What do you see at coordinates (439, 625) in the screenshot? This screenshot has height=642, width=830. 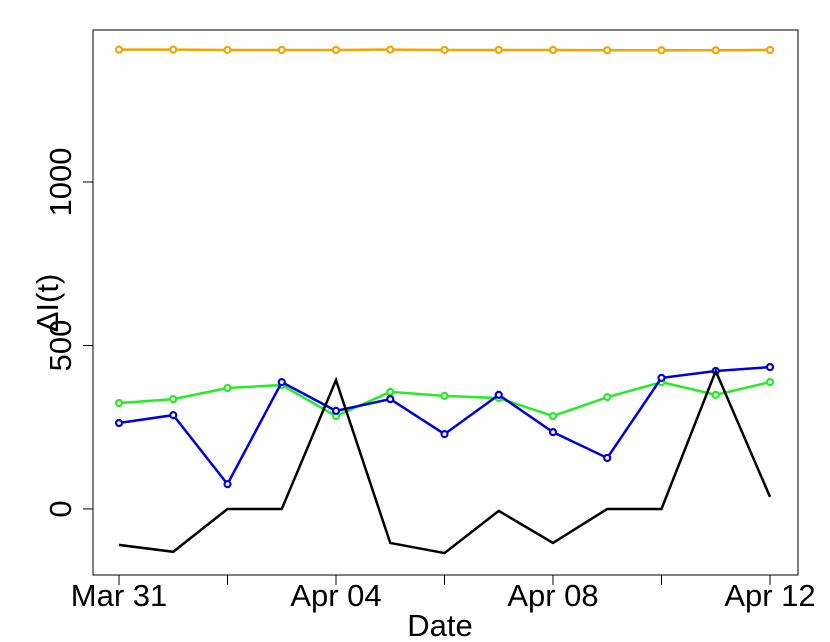 I see `x-axis-label: Date` at bounding box center [439, 625].